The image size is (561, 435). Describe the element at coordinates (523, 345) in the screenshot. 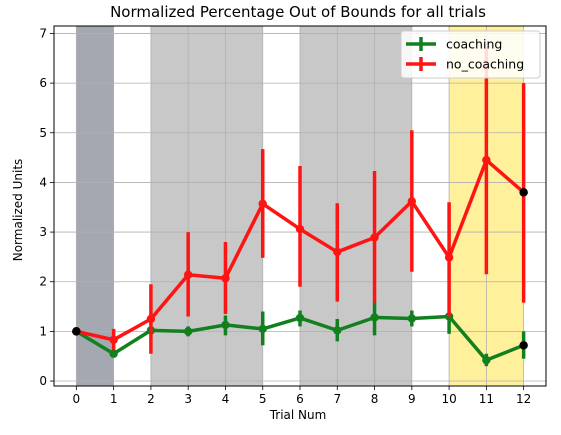

I see `endpoint-marker-coaching` at that location.